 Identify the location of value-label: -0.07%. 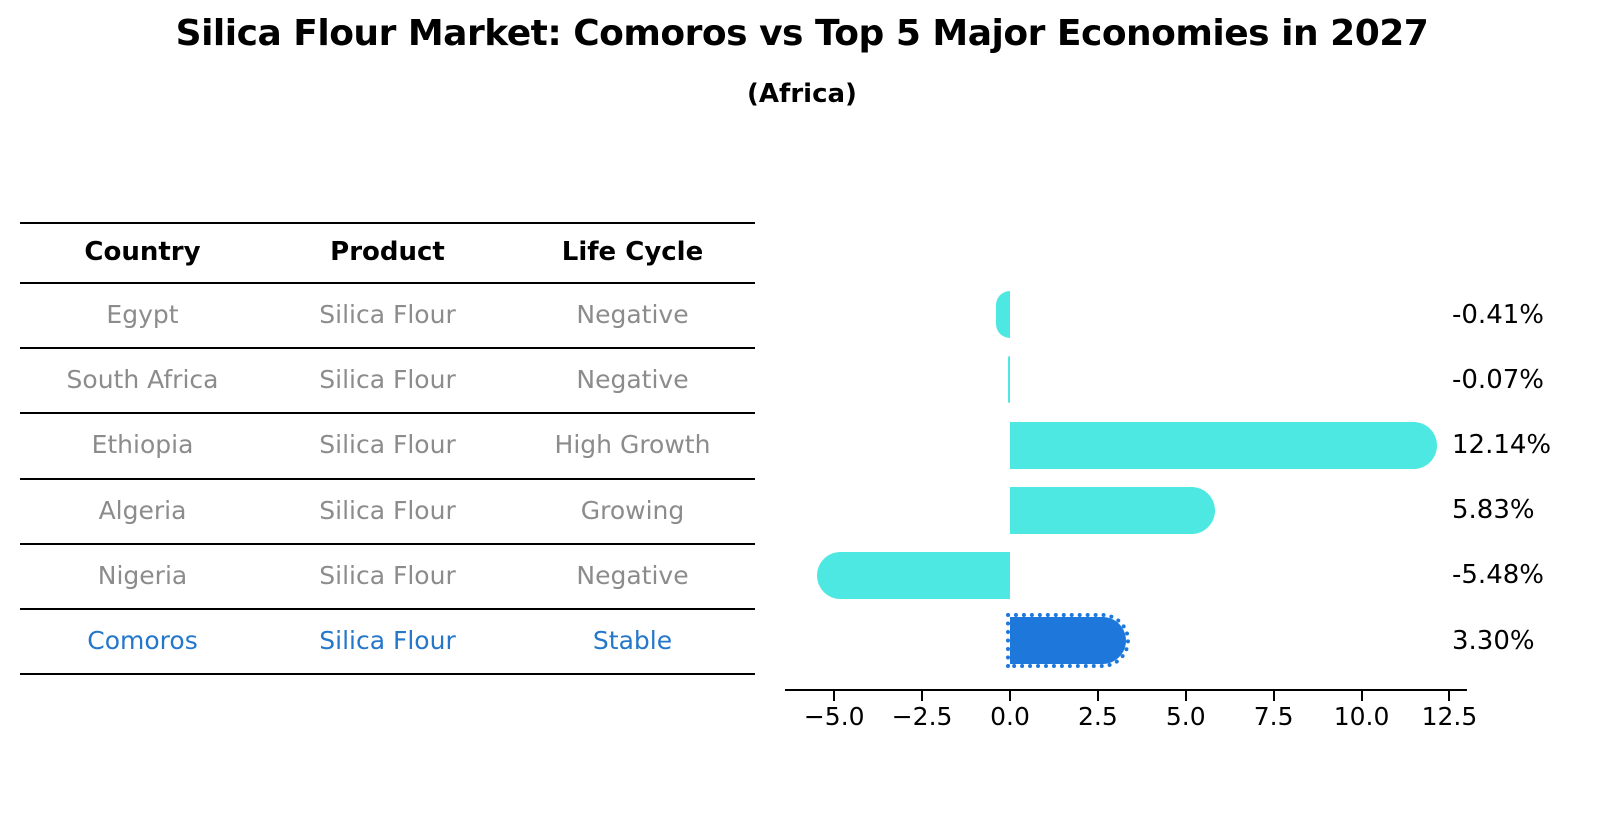
(1498, 379).